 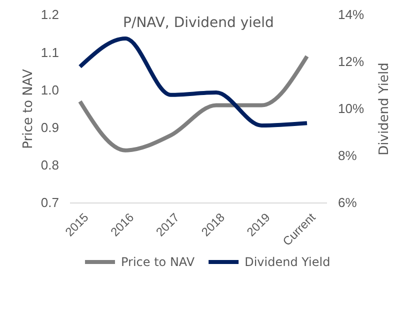 What do you see at coordinates (351, 14) in the screenshot?
I see `y2-tick-label: 14%` at bounding box center [351, 14].